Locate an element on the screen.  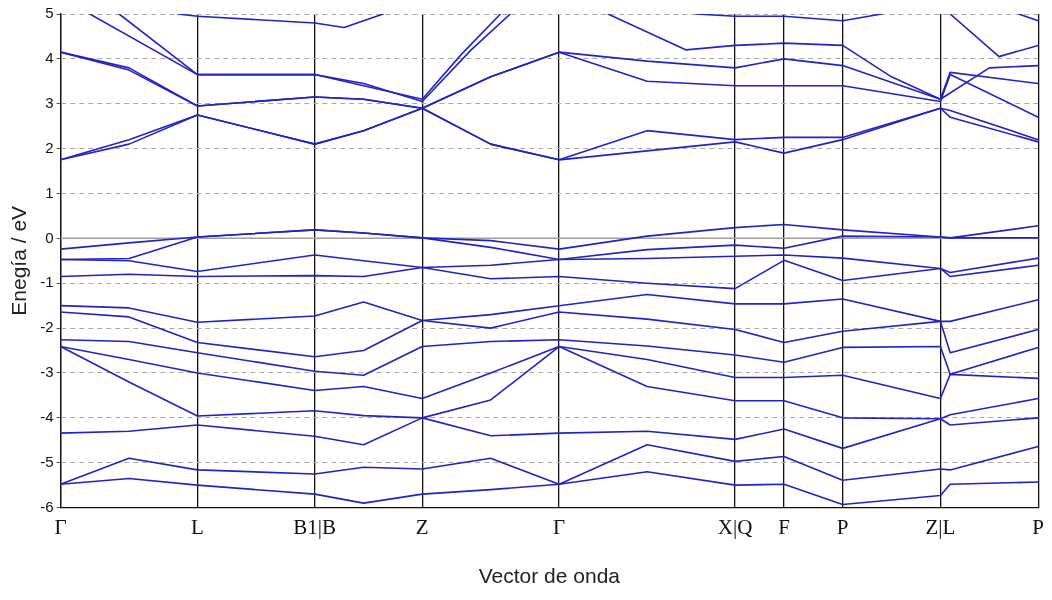
x-tick-label: Z|L is located at coordinates (940, 526).